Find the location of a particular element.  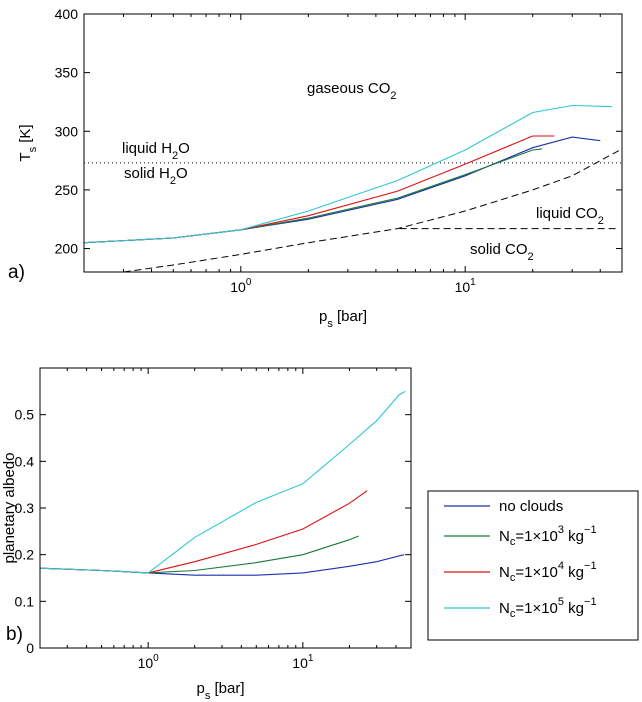

legend-entry-exp: 4 is located at coordinates (561, 566).